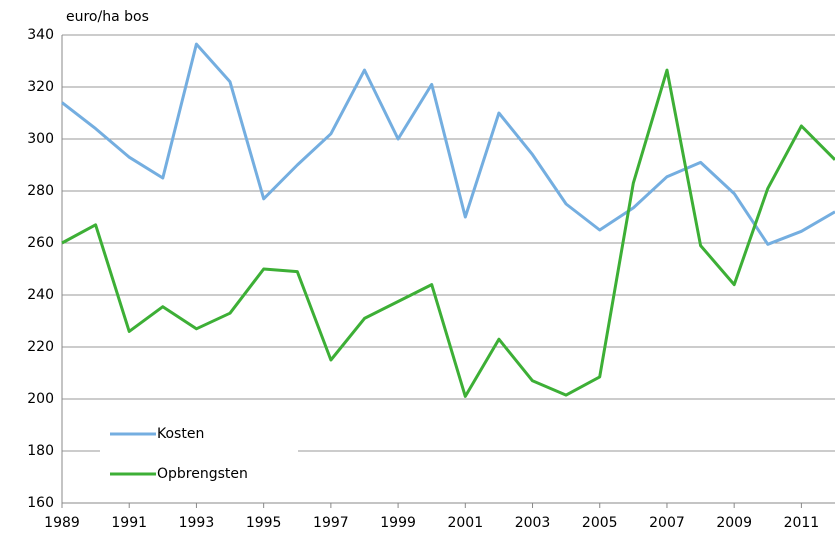  I want to click on x-tick-label: 1991, so click(129, 523).